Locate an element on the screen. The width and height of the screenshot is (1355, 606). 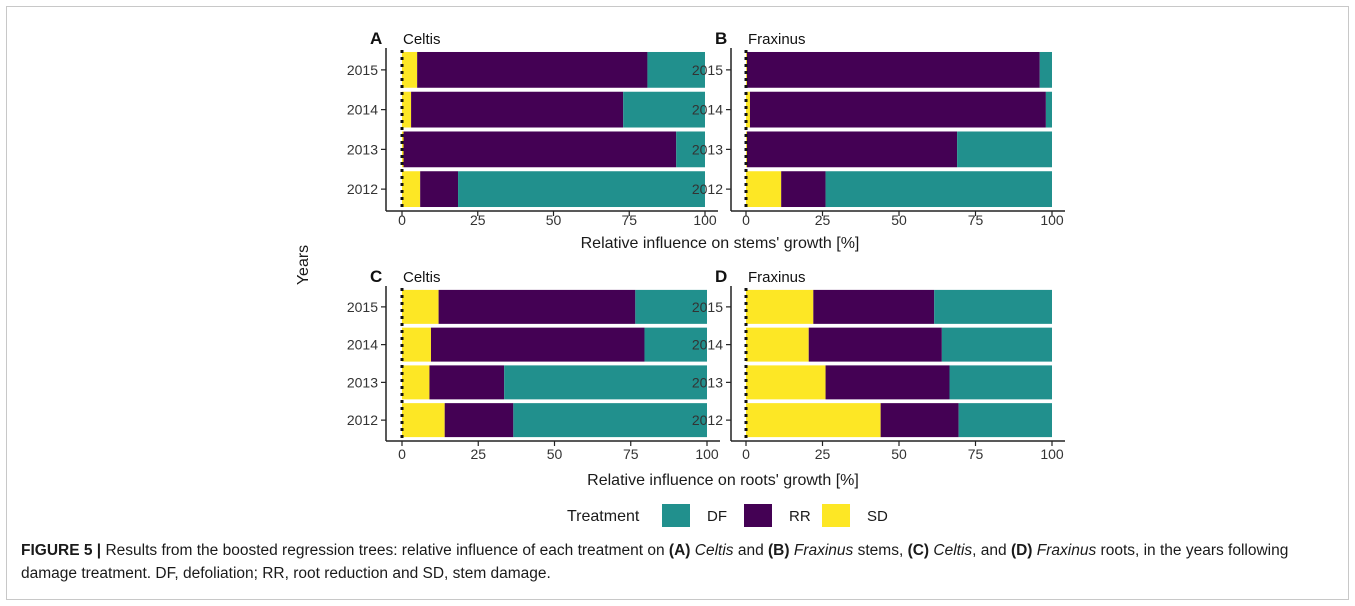
panel-a: A Celtis 2015 2014 2013 2012 0 25 50 75 100 is located at coordinates (532, 128).